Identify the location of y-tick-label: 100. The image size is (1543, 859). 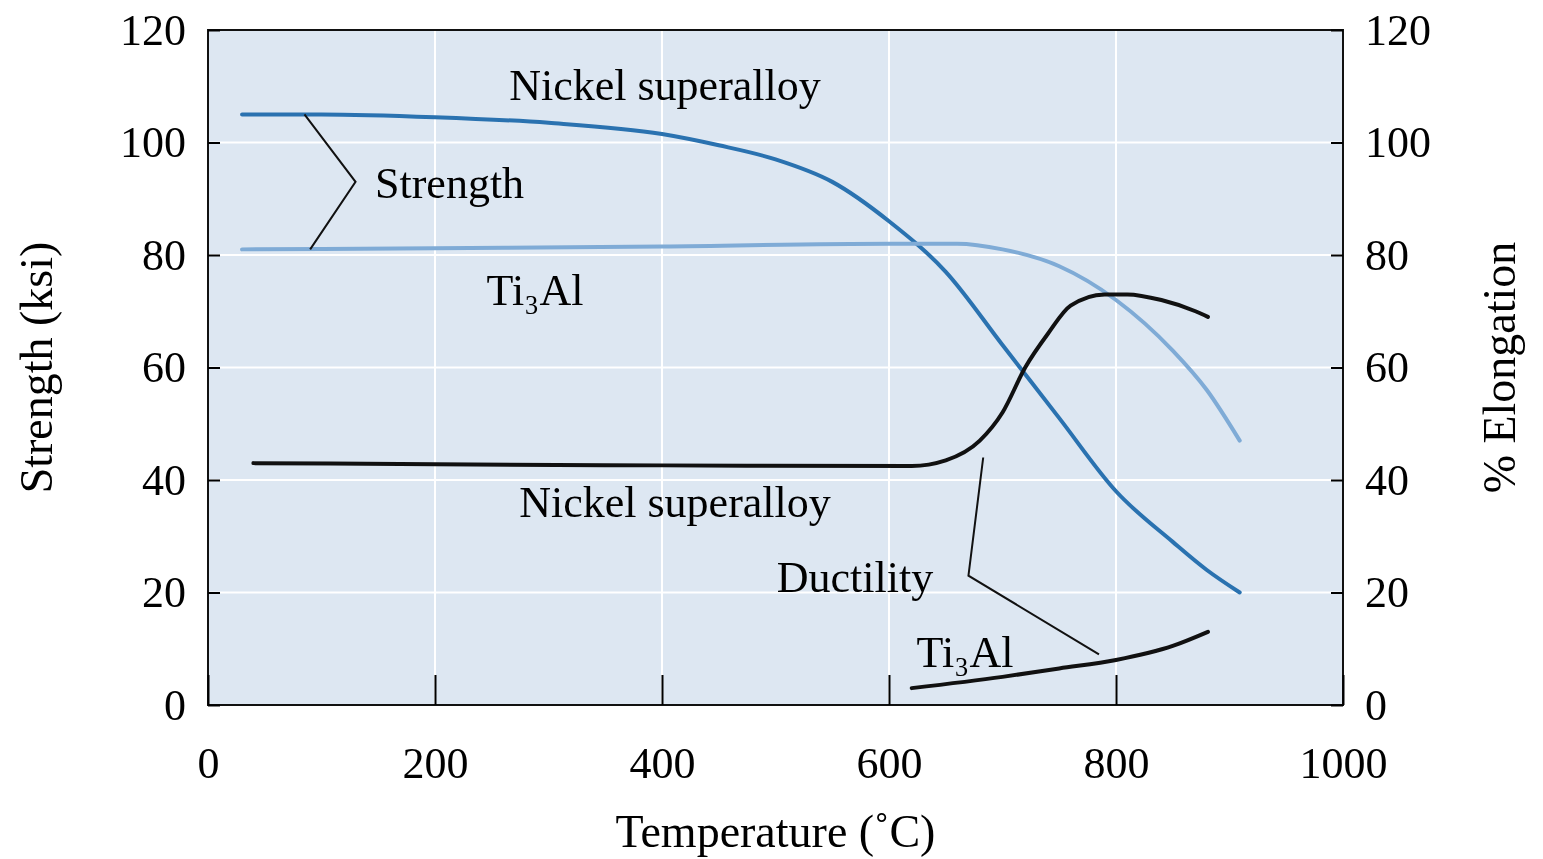
(153, 143).